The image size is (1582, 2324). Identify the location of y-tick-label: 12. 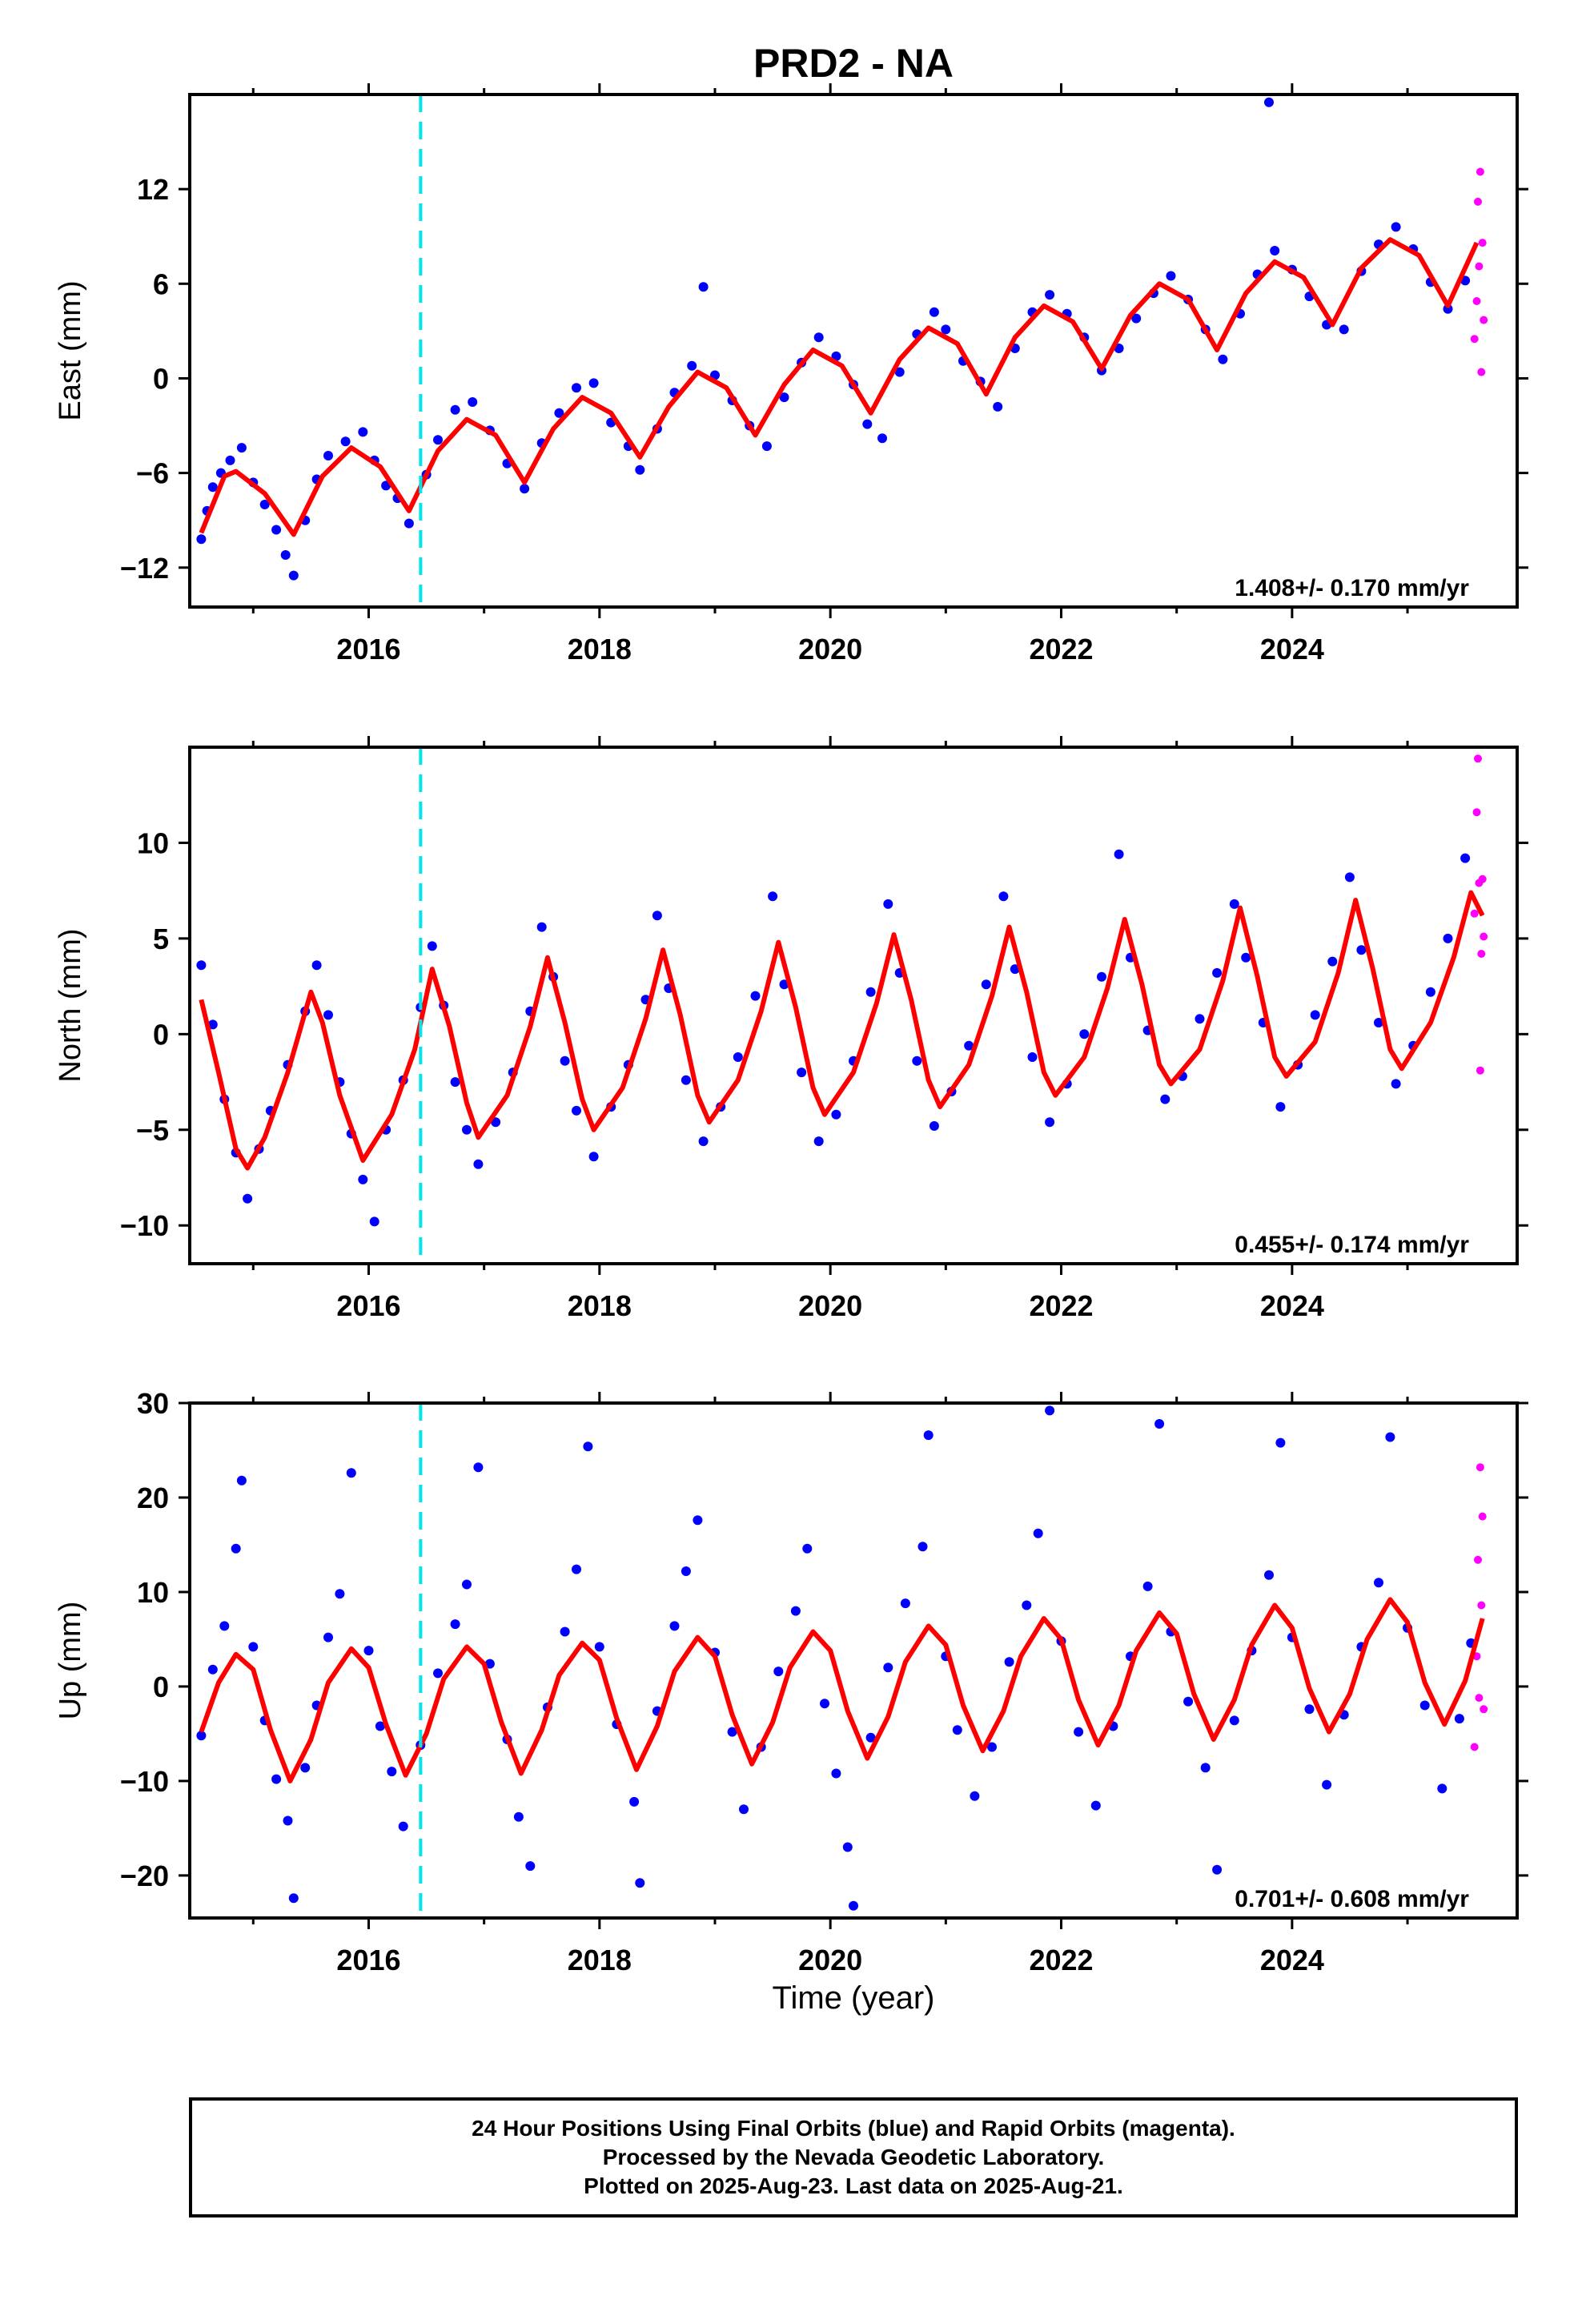
(153, 190).